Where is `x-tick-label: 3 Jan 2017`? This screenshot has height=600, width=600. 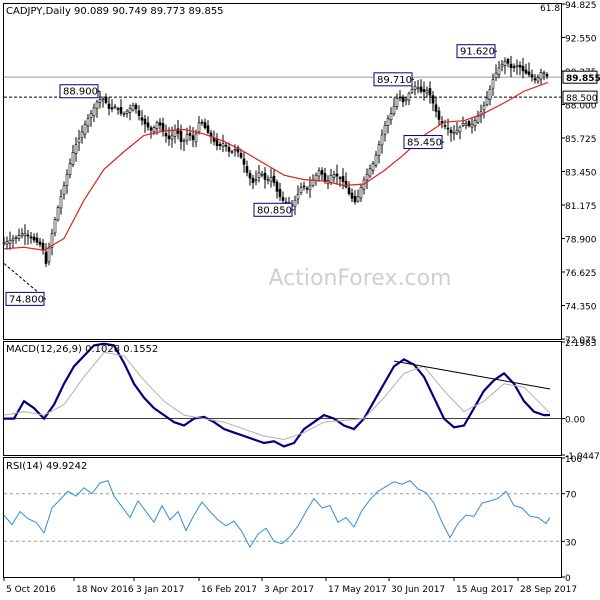
x-tick-label: 3 Jan 2017 is located at coordinates (160, 590).